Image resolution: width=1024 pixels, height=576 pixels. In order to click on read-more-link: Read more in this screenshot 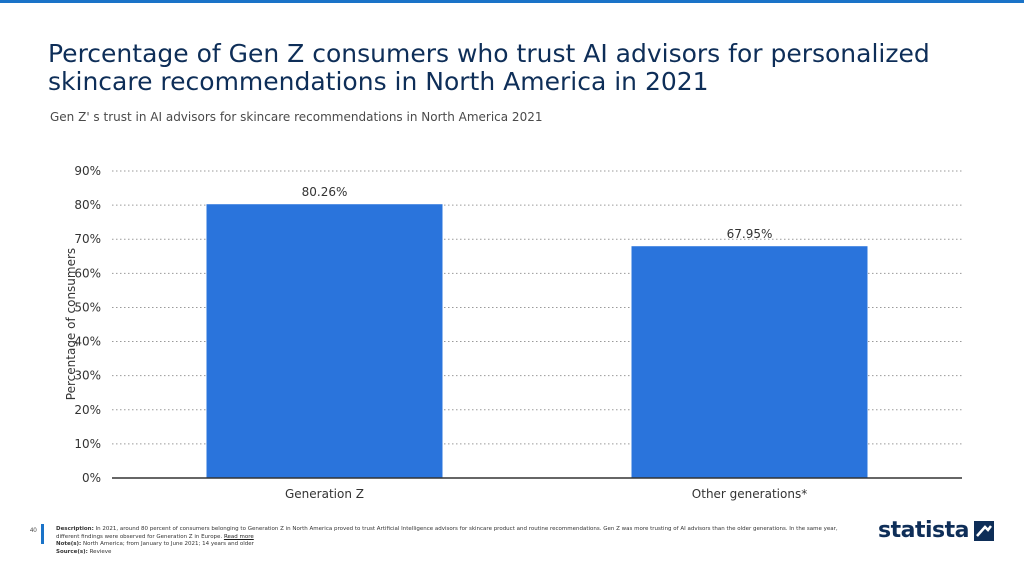, I will do `click(238, 536)`.